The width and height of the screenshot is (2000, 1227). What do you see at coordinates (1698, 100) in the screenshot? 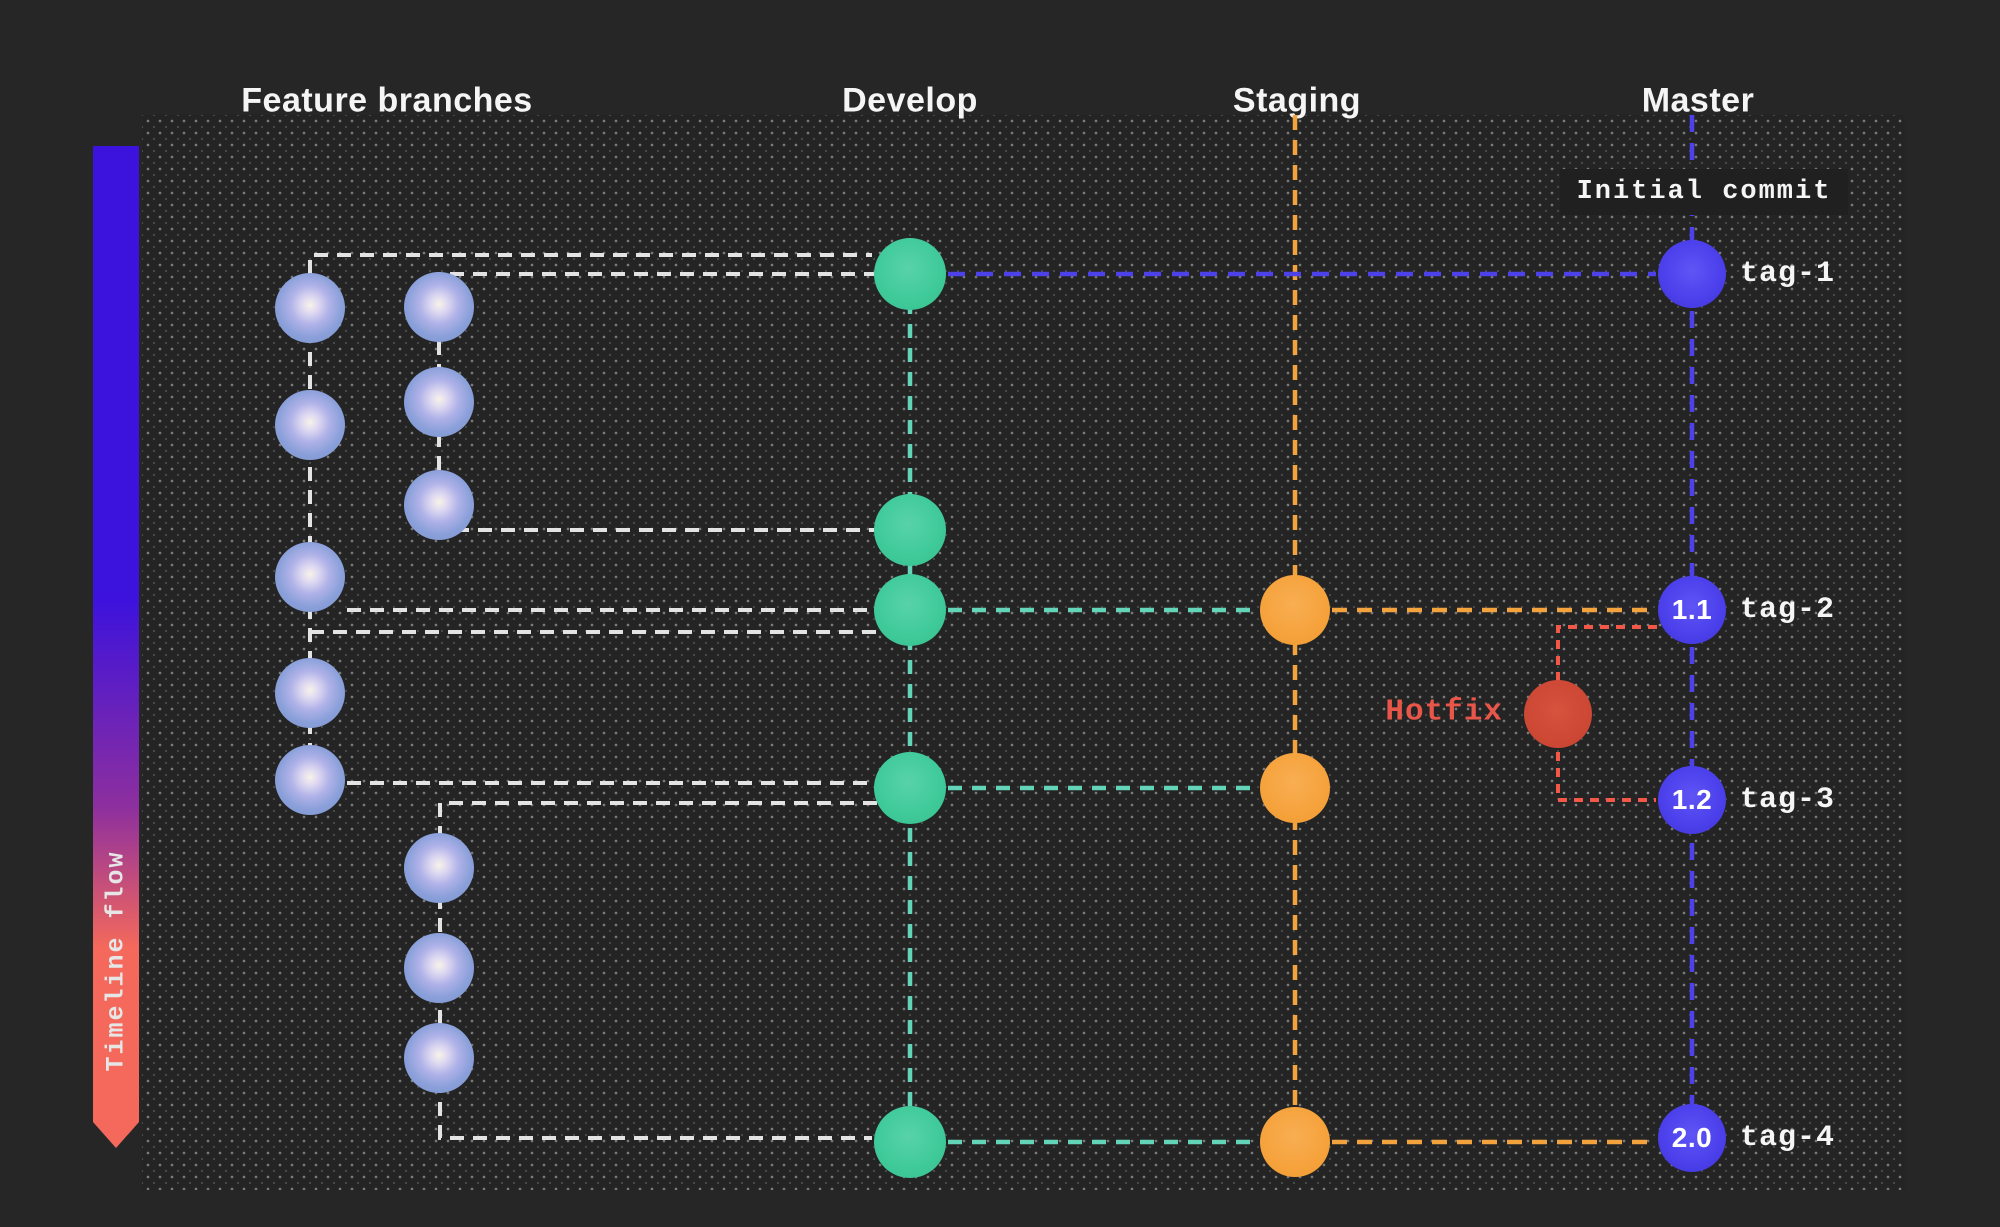
I see `column-header-master: Master` at bounding box center [1698, 100].